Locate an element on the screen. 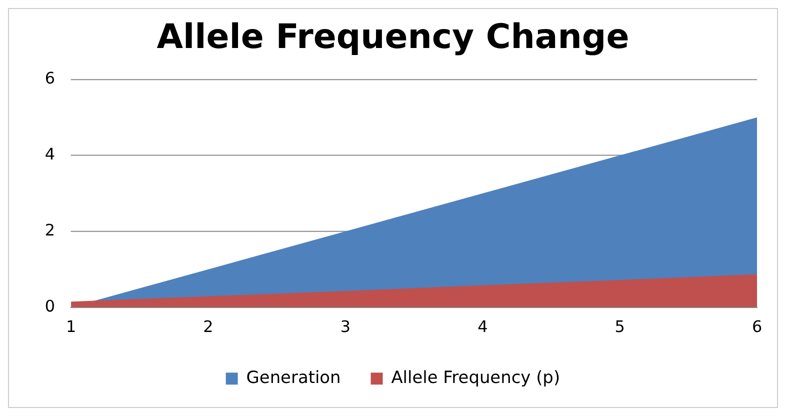 The image size is (790, 419). y-tick-label: 2 is located at coordinates (50, 230).